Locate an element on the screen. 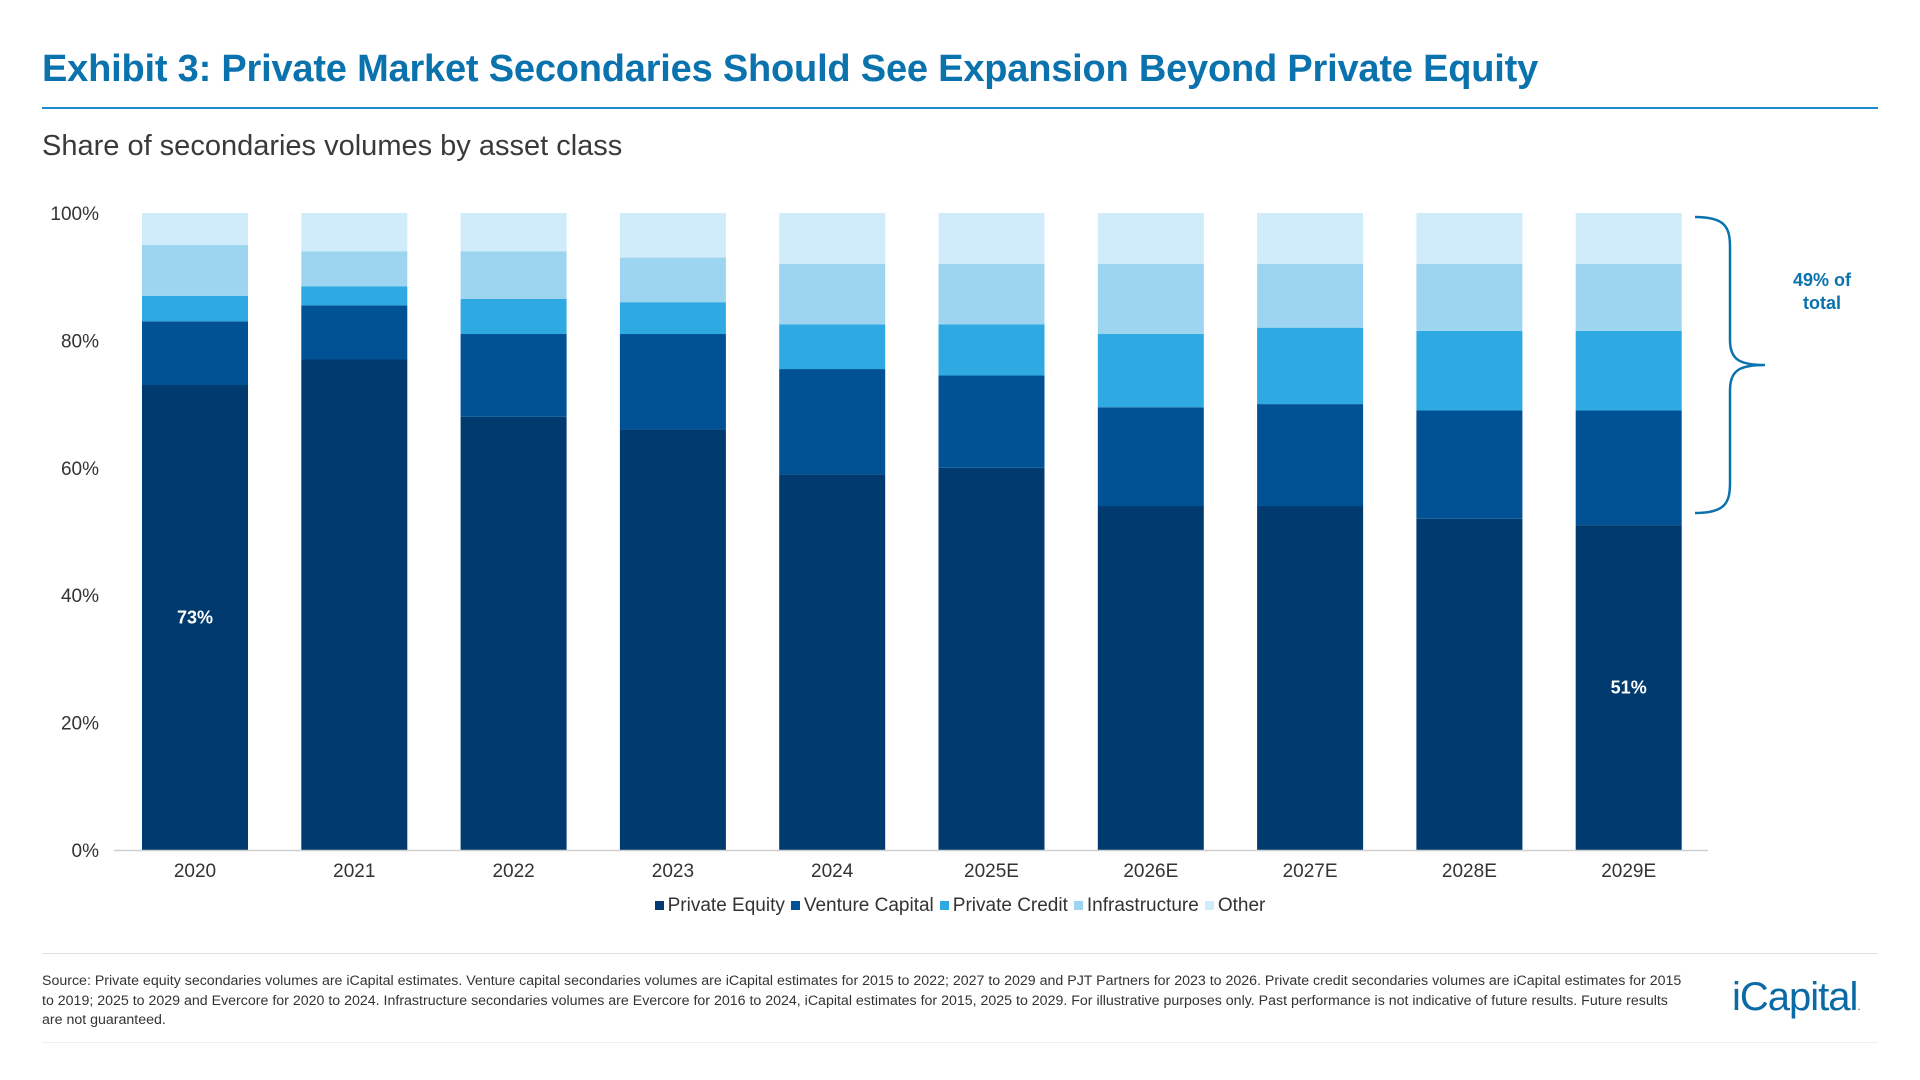 The height and width of the screenshot is (1080, 1920). x-tick-label: 2022 is located at coordinates (513, 871).